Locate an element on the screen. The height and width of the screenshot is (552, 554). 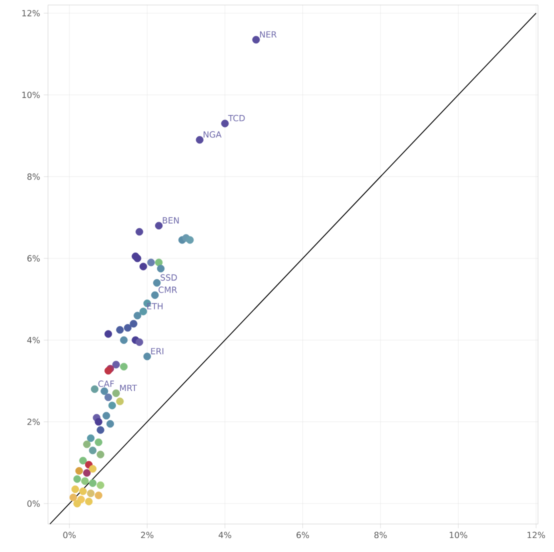
x-tick-label: 2% is located at coordinates (147, 535).